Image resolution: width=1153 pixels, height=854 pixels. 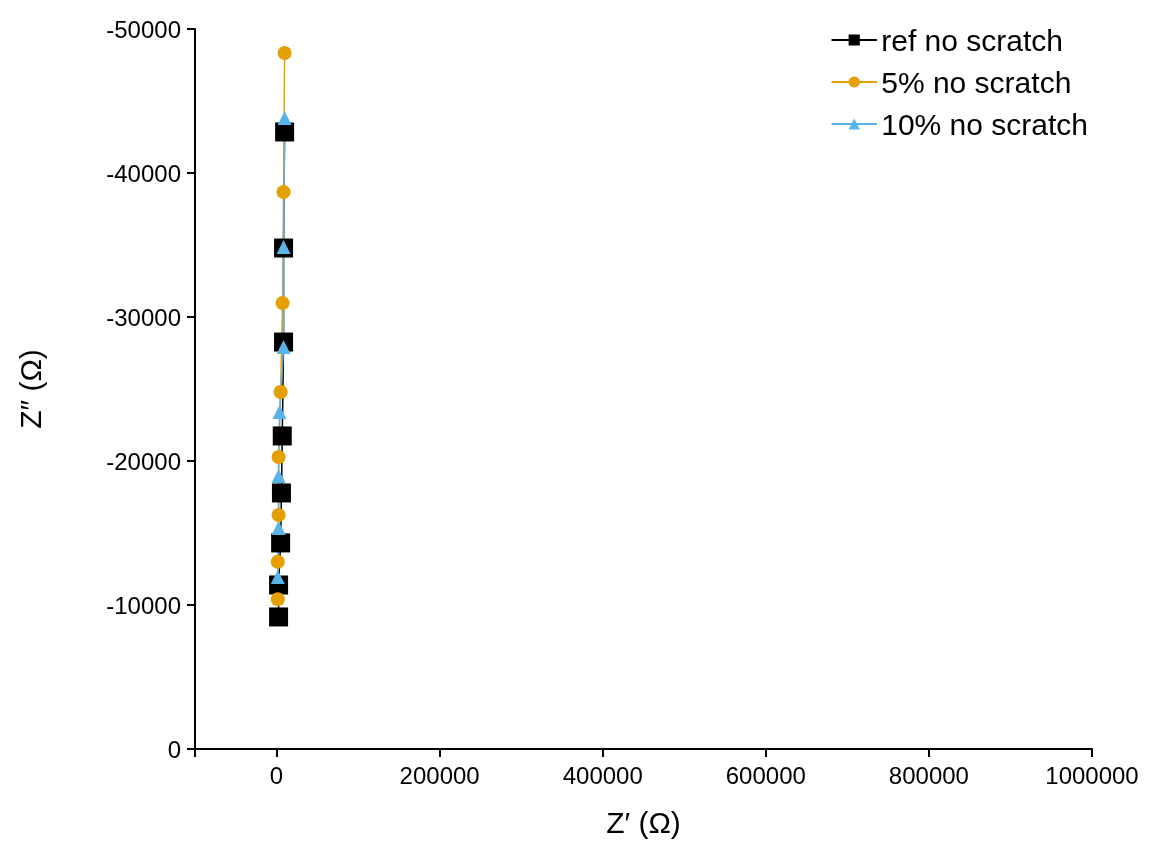 I want to click on y-tick-label: -50000, so click(x=143, y=29).